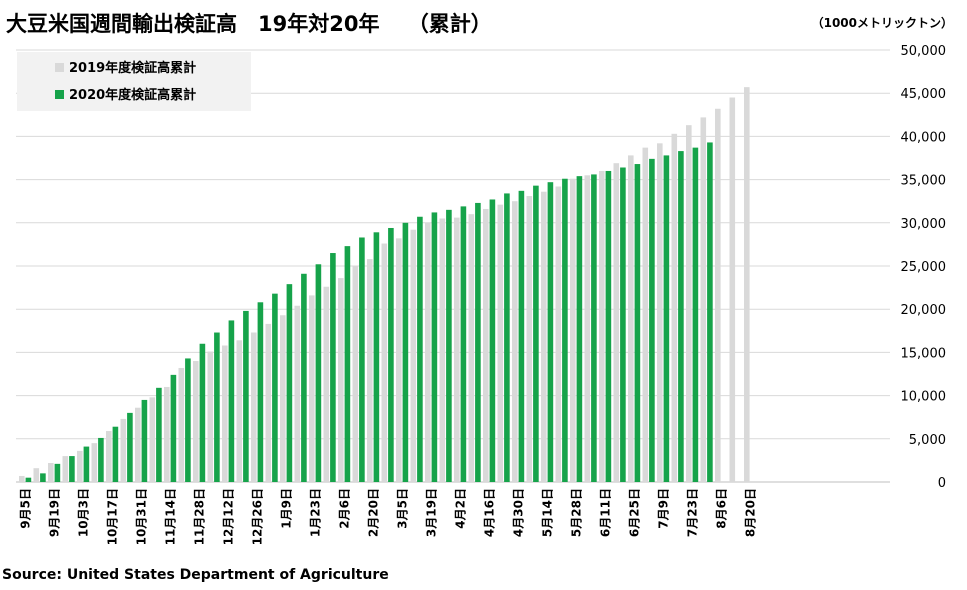 The height and width of the screenshot is (590, 967). What do you see at coordinates (257, 516) in the screenshot?
I see `x-tick-label: 12月26日` at bounding box center [257, 516].